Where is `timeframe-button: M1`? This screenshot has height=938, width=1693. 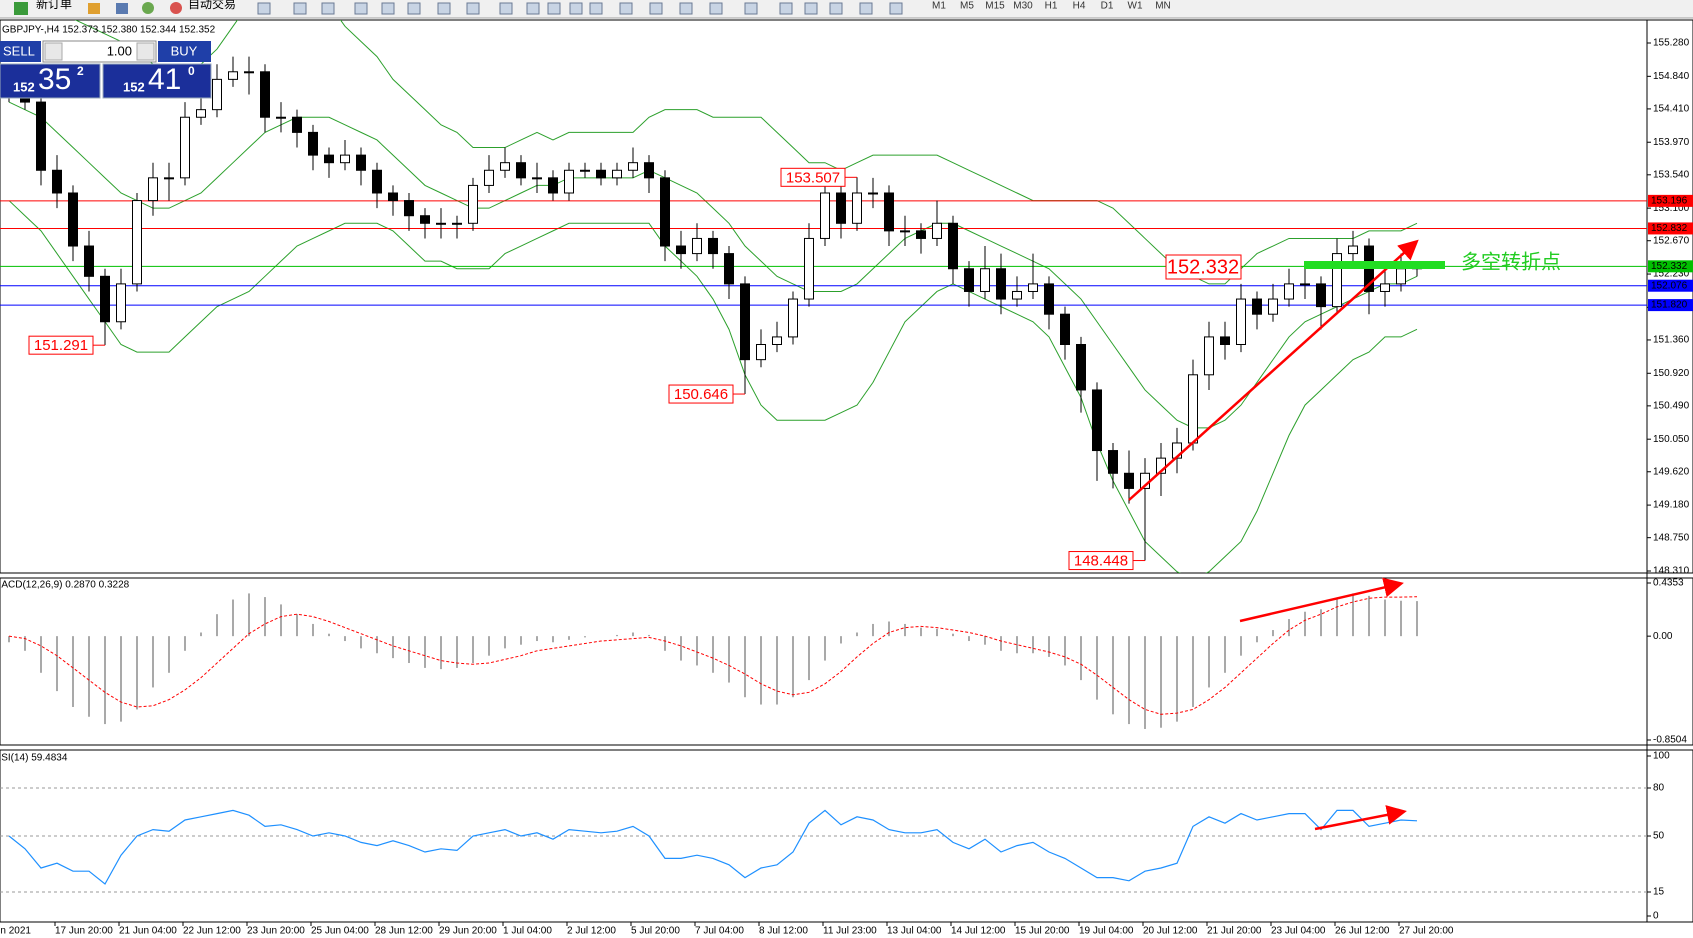 timeframe-button: M1 is located at coordinates (939, 6).